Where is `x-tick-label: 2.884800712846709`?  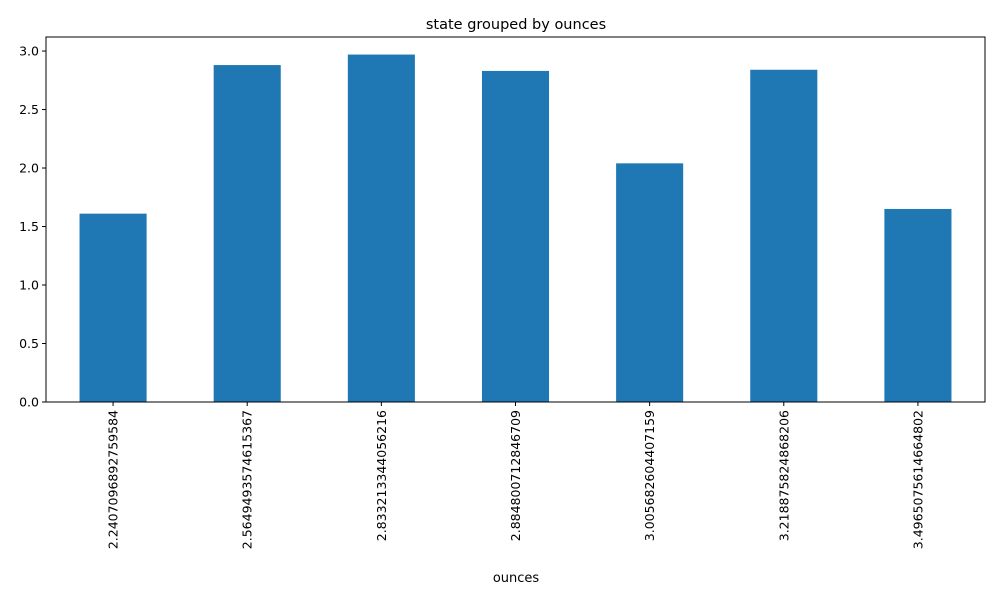
x-tick-label: 2.884800712846709 is located at coordinates (515, 475).